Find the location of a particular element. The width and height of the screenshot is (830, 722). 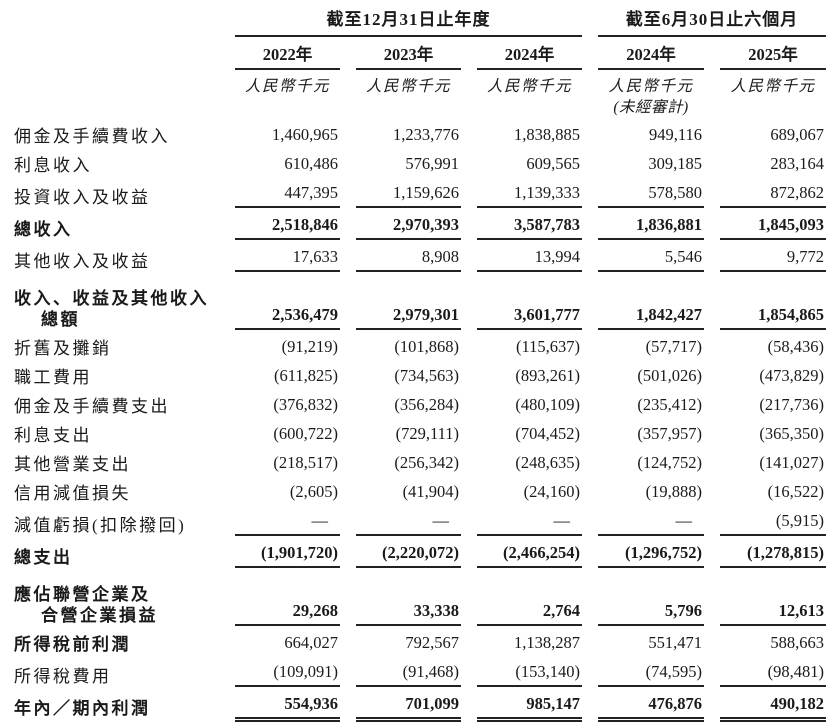

value-cell: 1,838,885 is located at coordinates (521, 132).